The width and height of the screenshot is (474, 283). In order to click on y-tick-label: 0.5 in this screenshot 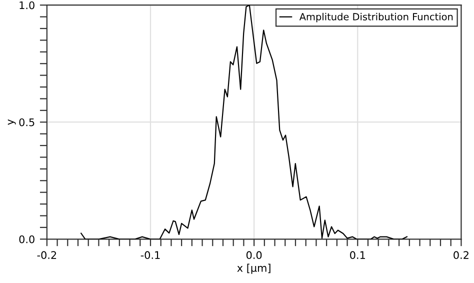, I will do `click(26, 122)`.